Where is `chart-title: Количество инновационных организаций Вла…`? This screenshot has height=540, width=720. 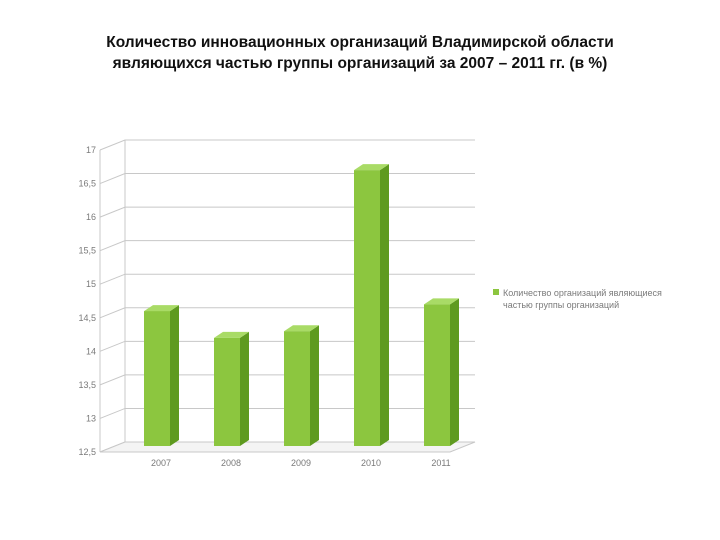 chart-title: Количество инновационных организаций Вла… is located at coordinates (360, 53).